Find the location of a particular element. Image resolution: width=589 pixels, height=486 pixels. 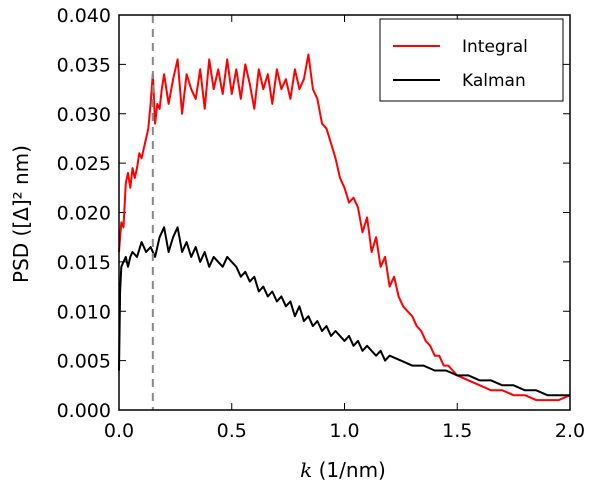

legend-label-kalman: Kalman is located at coordinates (494, 81).